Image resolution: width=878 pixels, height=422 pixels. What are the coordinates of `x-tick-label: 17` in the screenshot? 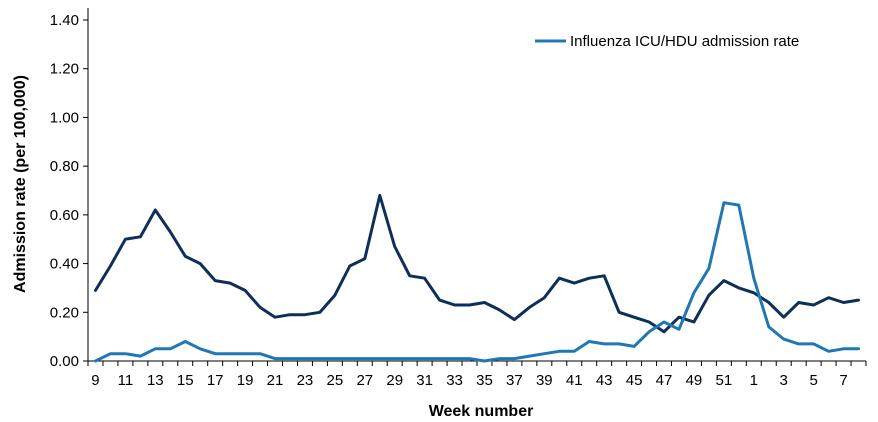 It's located at (215, 380).